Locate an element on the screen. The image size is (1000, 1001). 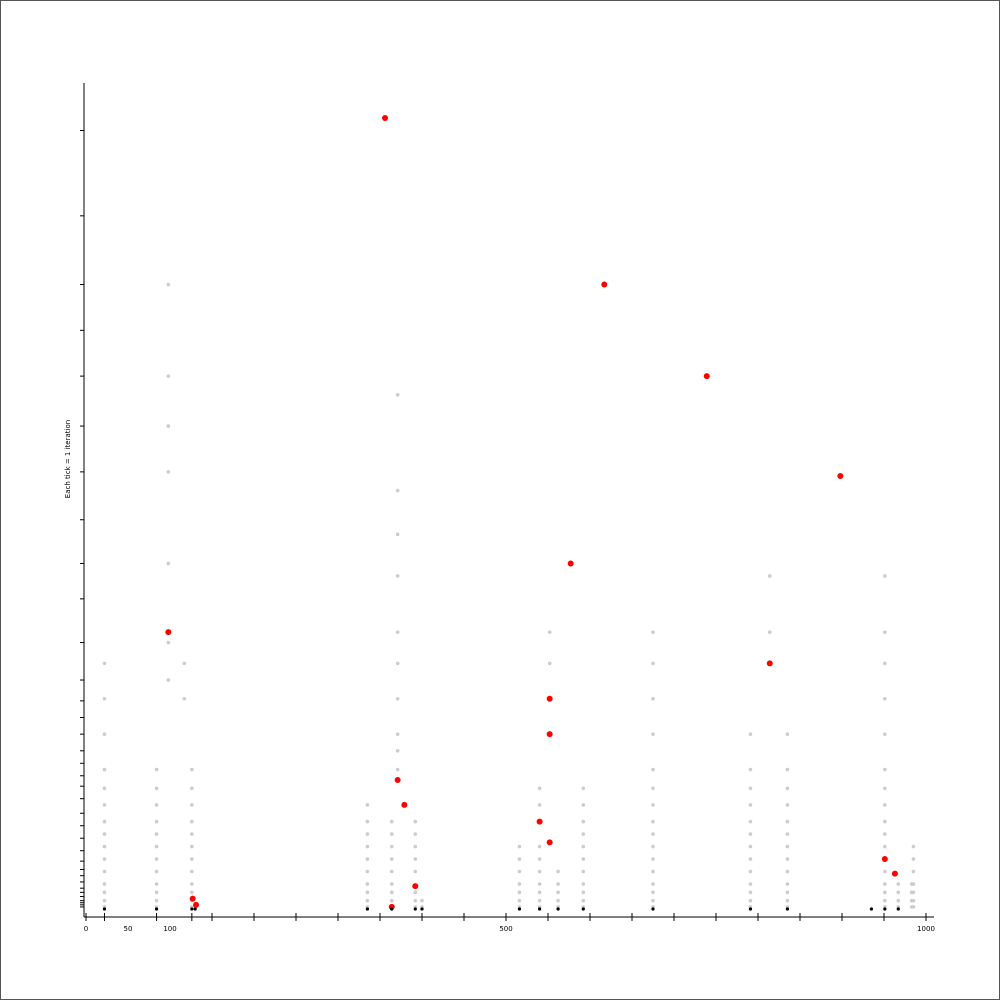
y-axis-ticks is located at coordinates (82, 518).